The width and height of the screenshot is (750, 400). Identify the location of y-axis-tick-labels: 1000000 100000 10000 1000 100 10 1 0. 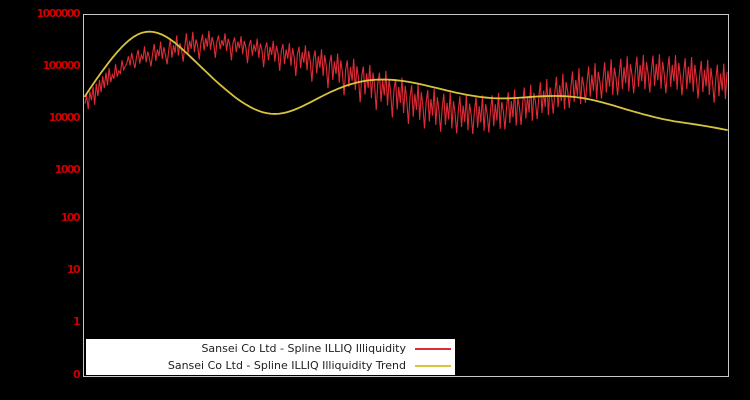
(40, 200).